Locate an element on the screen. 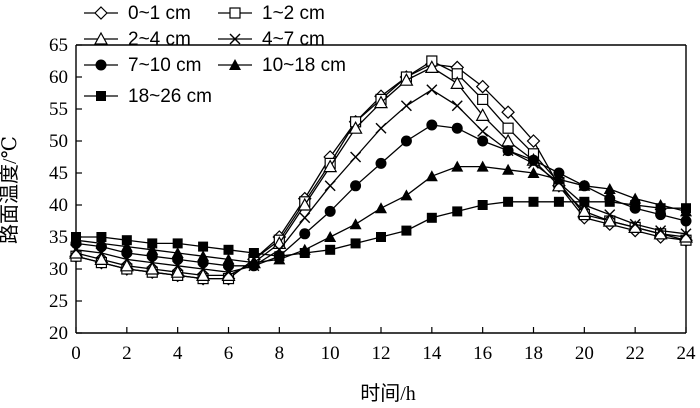  y-tick-label-55: 55 is located at coordinates (58, 109).